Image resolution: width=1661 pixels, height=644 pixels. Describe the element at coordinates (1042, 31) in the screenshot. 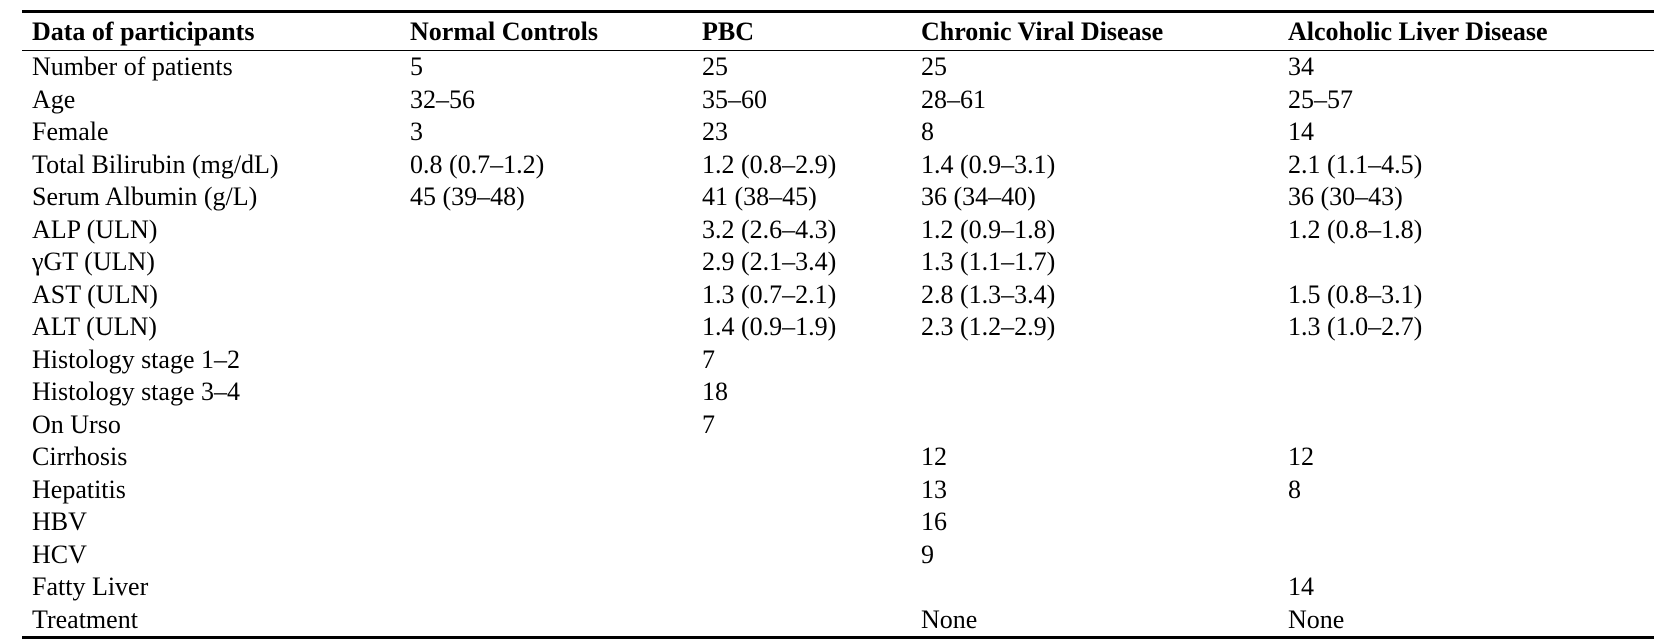

I see `column-header-chronic-viral-disease: Chronic Viral Disease` at that location.